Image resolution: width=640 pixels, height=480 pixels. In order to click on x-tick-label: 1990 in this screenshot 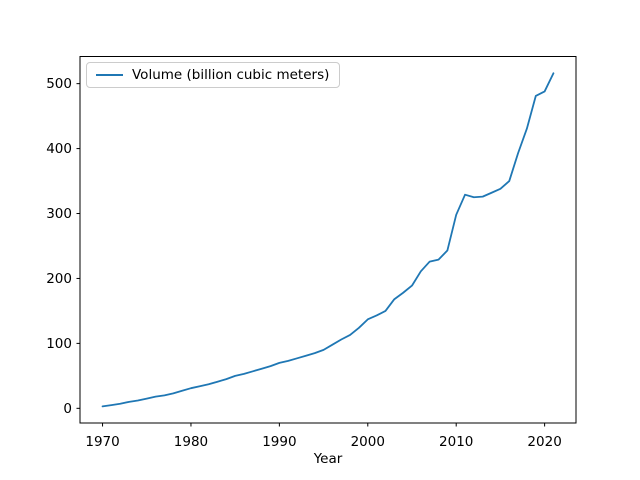, I will do `click(279, 442)`.